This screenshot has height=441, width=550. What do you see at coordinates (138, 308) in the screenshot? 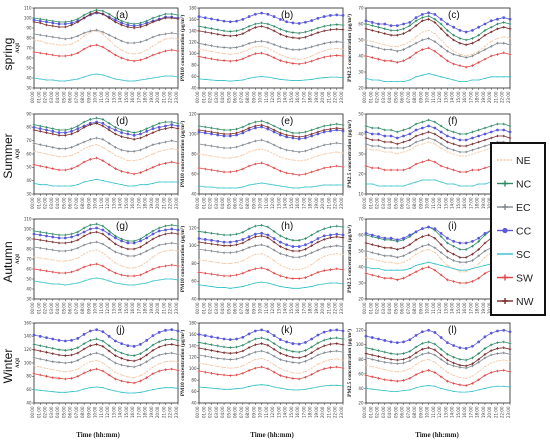
I see `x-tick-label: 17:00` at bounding box center [138, 308].